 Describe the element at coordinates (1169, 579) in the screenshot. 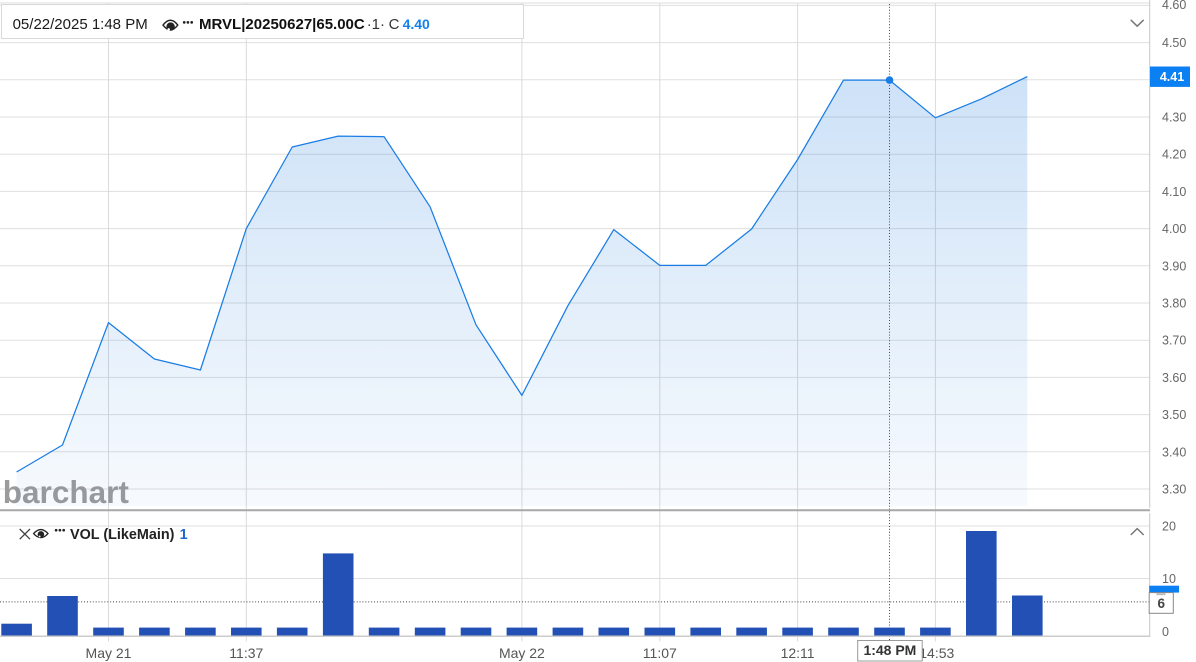

I see `svg-text: 10` at that location.